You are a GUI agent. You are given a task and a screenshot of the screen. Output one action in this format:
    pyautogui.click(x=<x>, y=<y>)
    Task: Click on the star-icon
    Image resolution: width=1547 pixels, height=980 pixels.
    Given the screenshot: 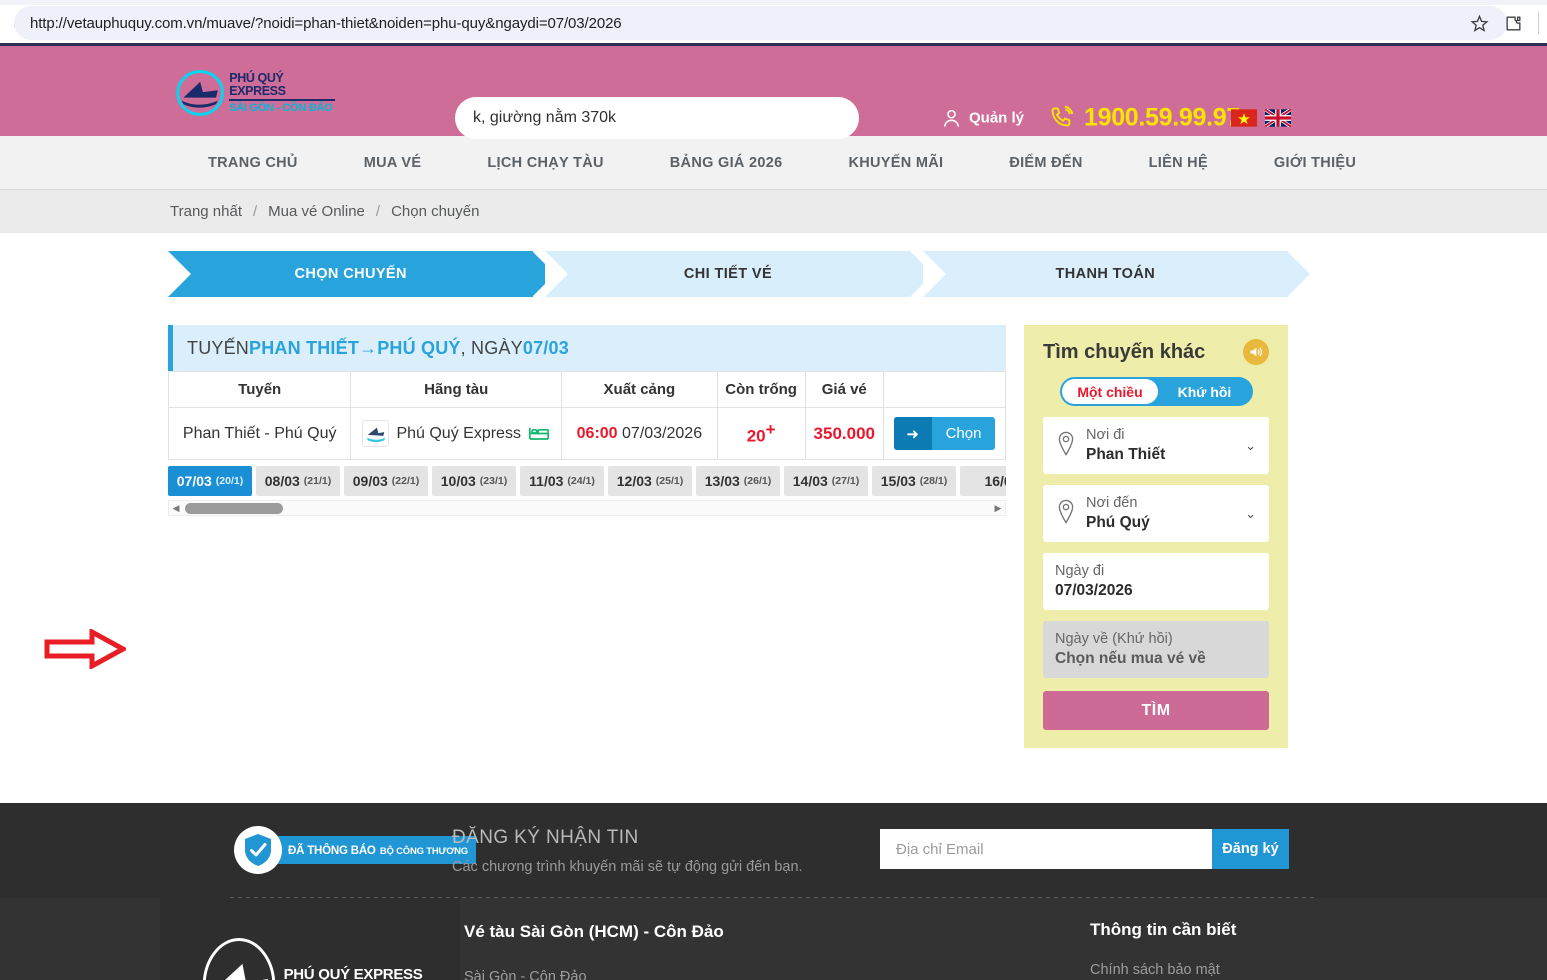 What is the action you would take?
    pyautogui.click(x=1479, y=23)
    